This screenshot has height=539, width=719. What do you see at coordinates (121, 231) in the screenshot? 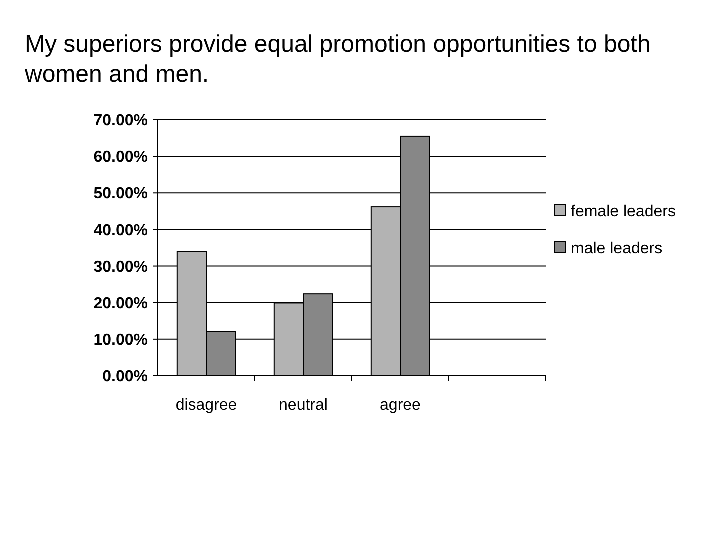
I see `y-tick-label: 40.00%` at bounding box center [121, 231].